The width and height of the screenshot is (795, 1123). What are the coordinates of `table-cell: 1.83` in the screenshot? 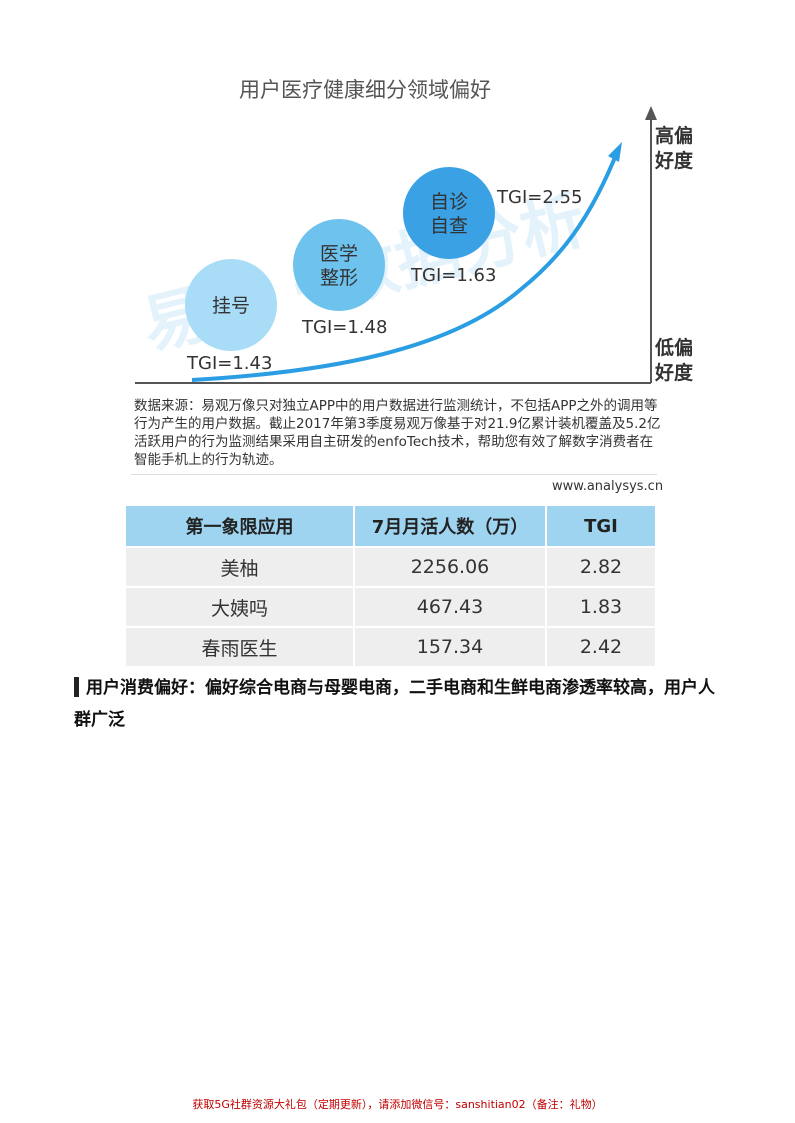 It's located at (601, 607).